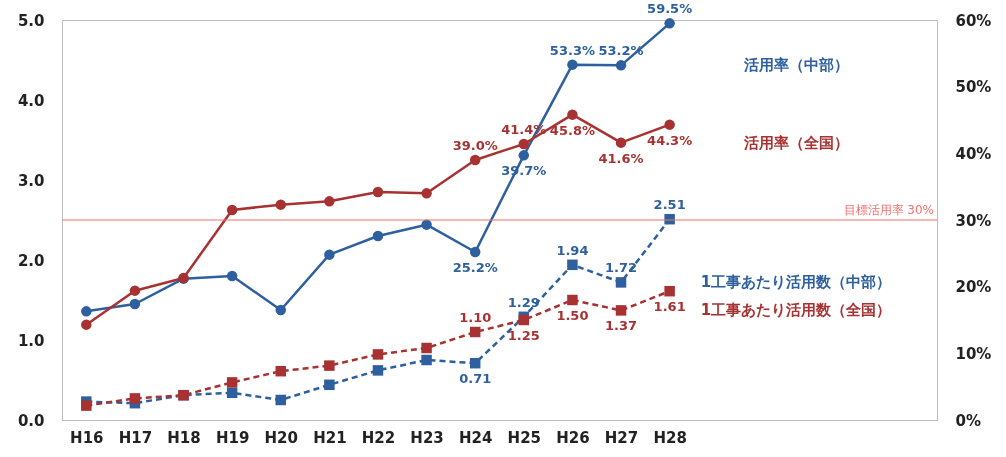 This screenshot has height=457, width=1006. Describe the element at coordinates (670, 9) in the screenshot. I see `data-label: 59.5%` at that location.